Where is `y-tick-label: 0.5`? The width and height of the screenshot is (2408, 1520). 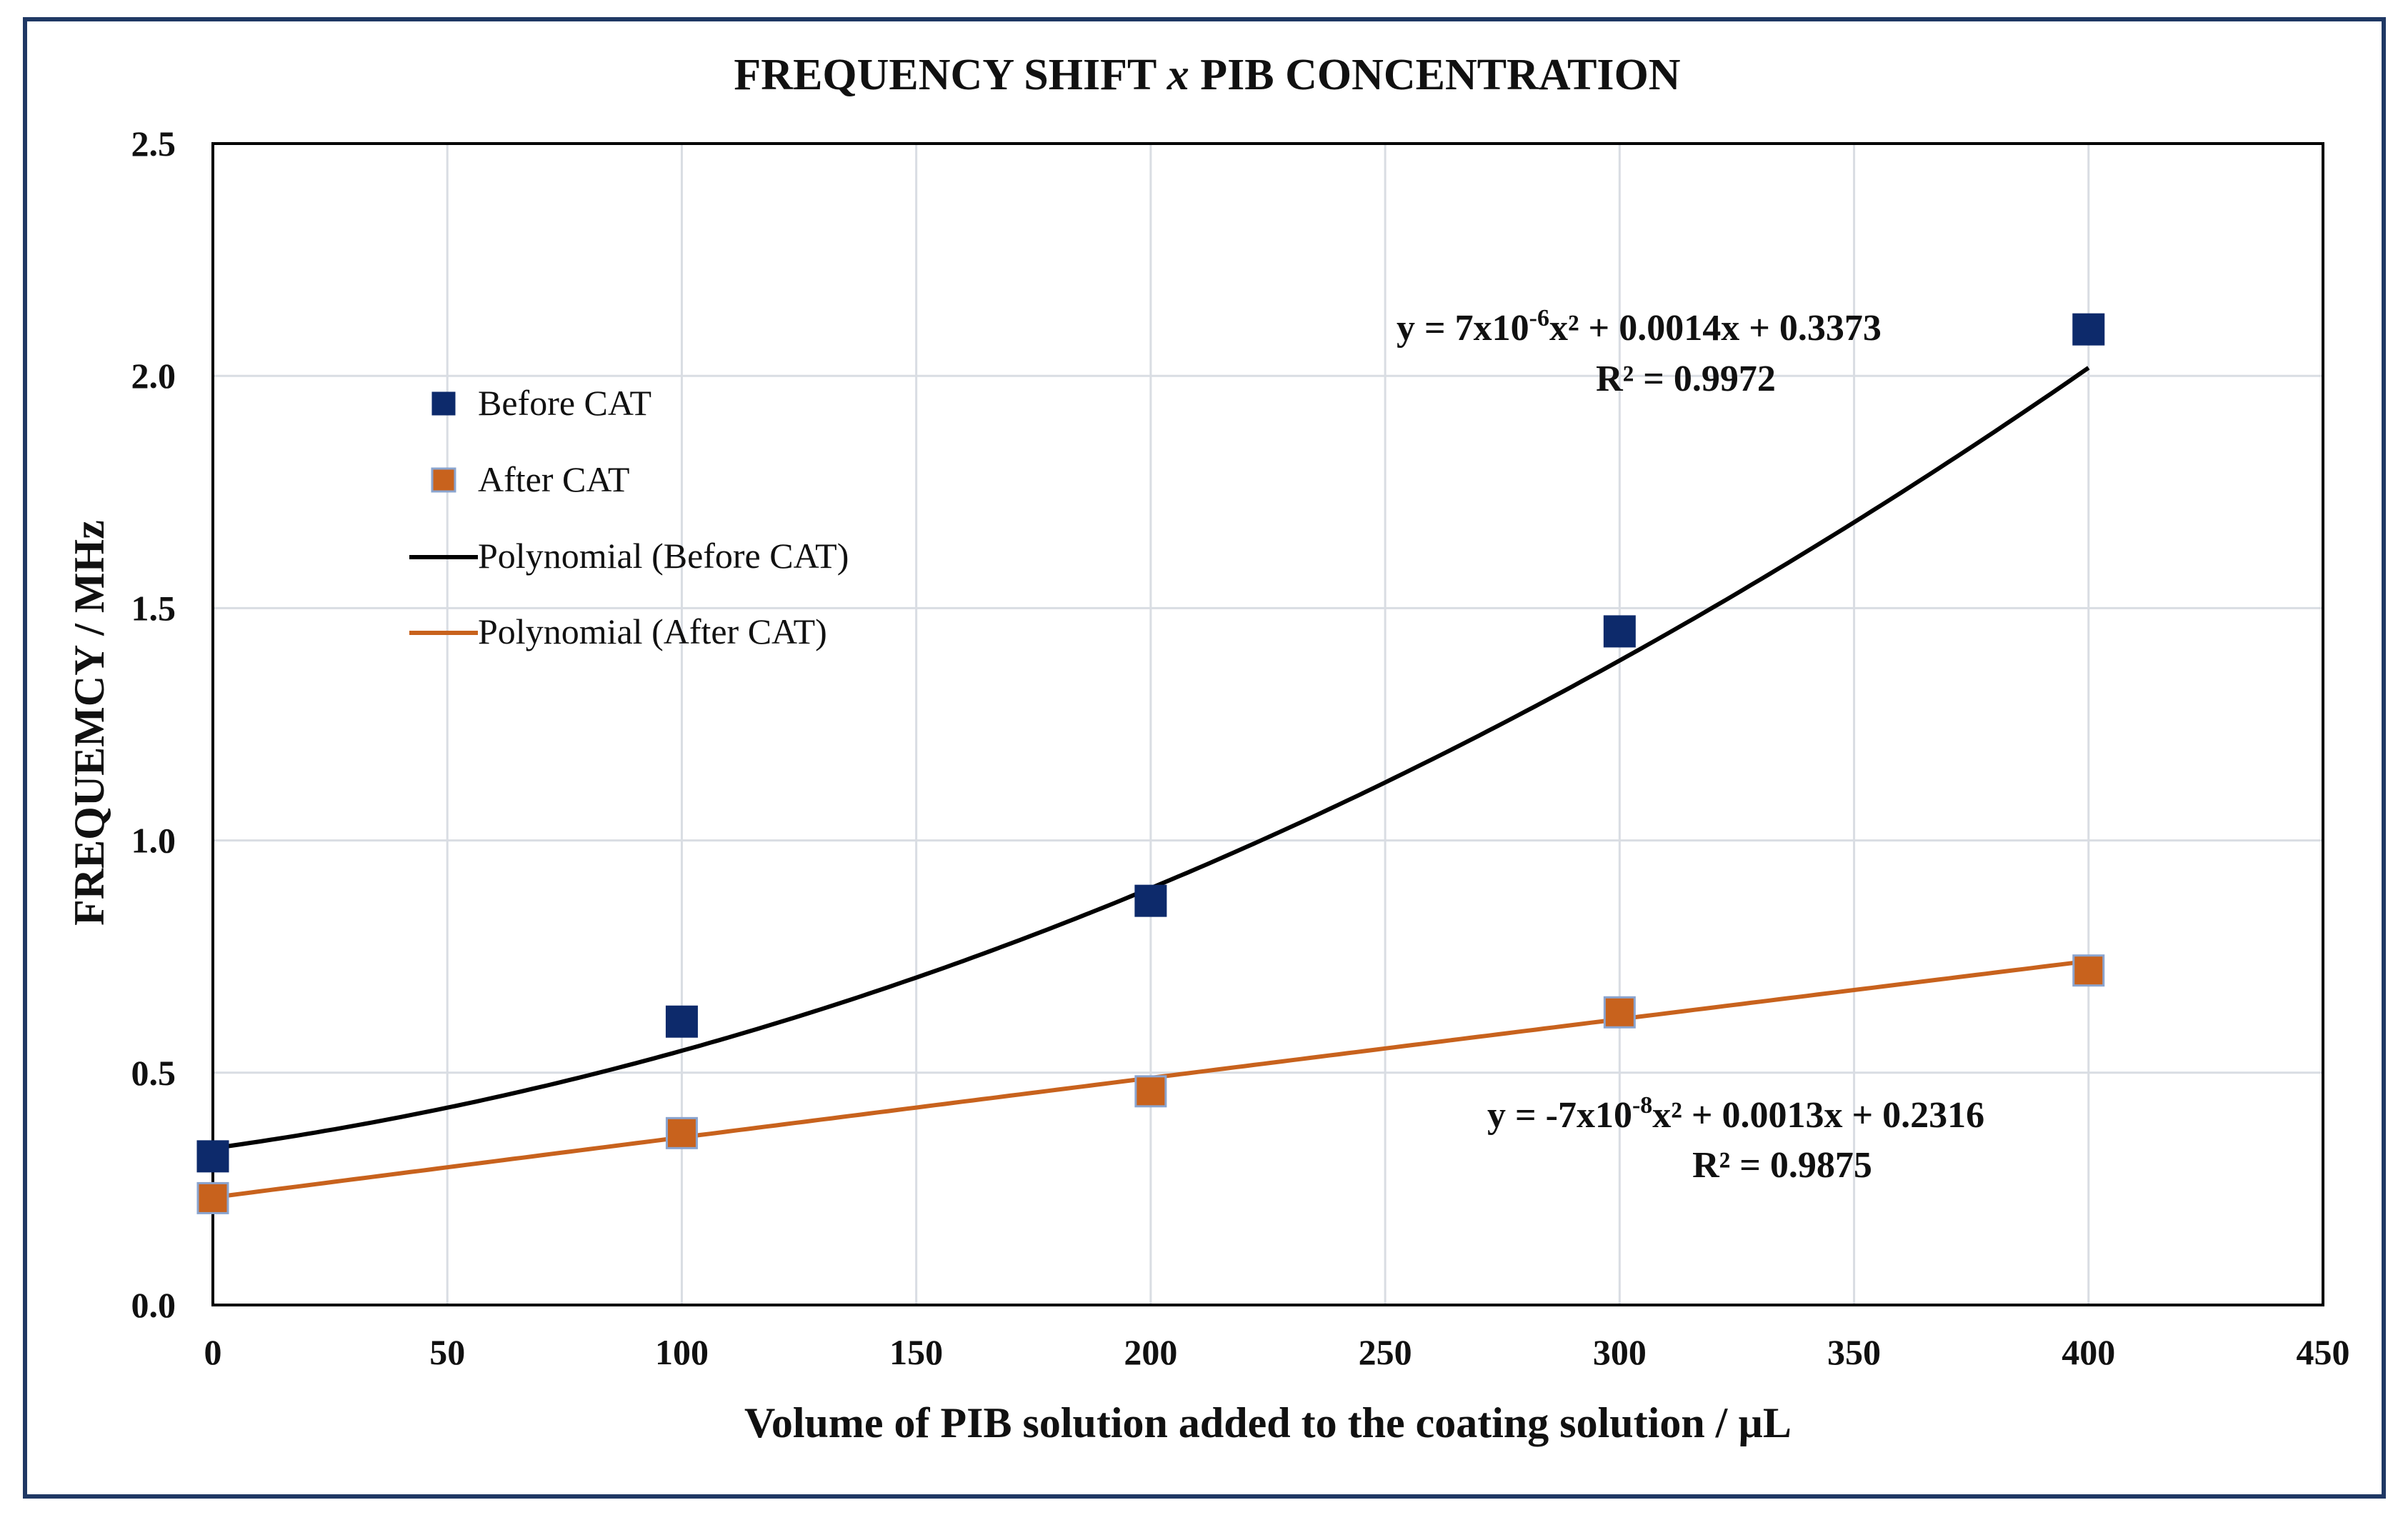
y-tick-label: 0.5 is located at coordinates (153, 1073).